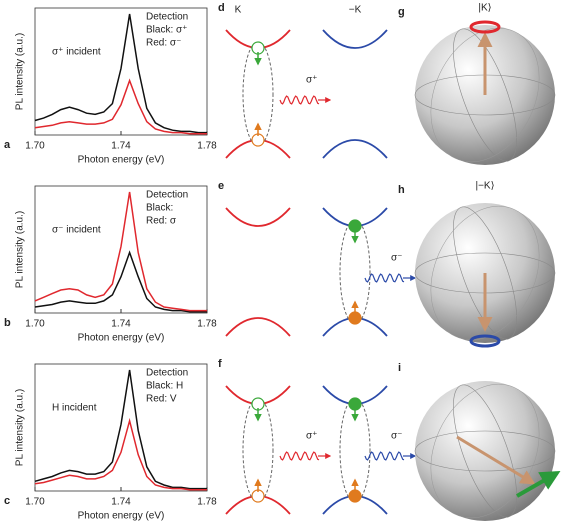  I want to click on annotation: σ⁺ incident, so click(76, 52).